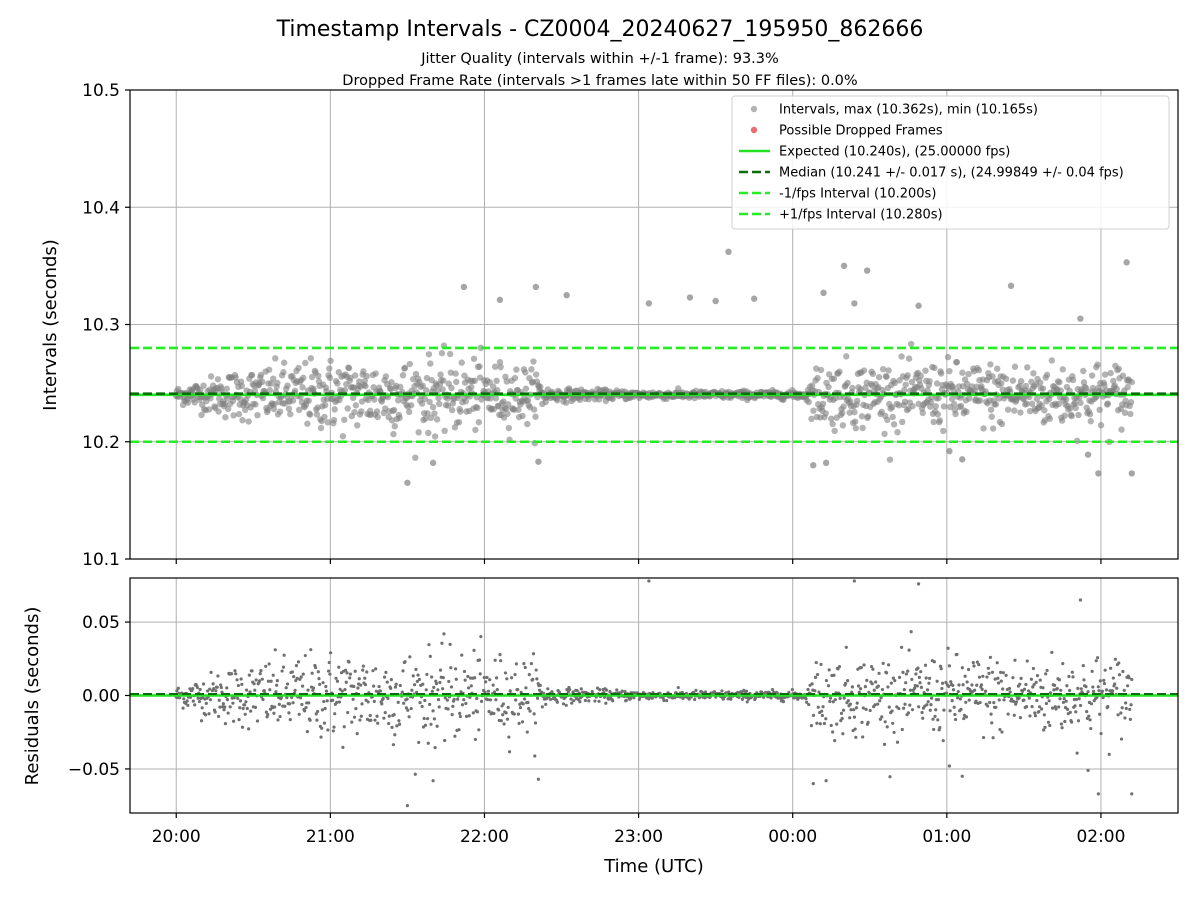 The image size is (1200, 904). I want to click on x-tick-label: 21:00, so click(330, 837).